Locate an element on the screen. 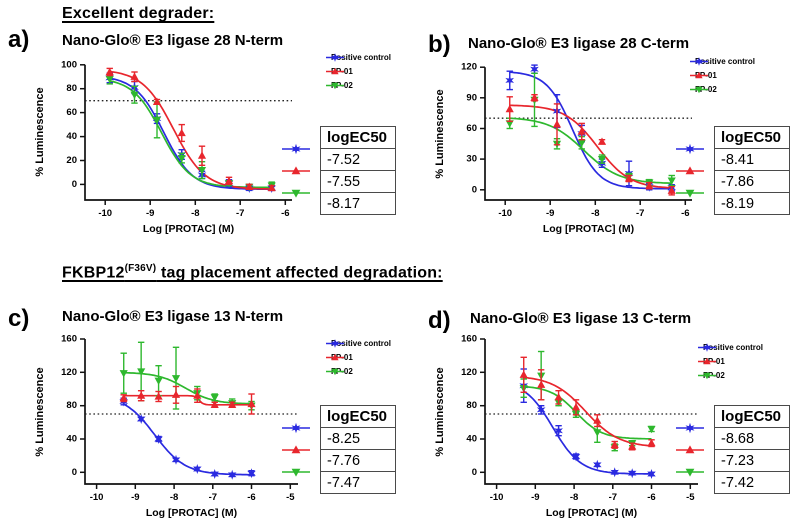 Image resolution: width=800 pixels, height=532 pixels. table-cell: -8.19 is located at coordinates (752, 203).